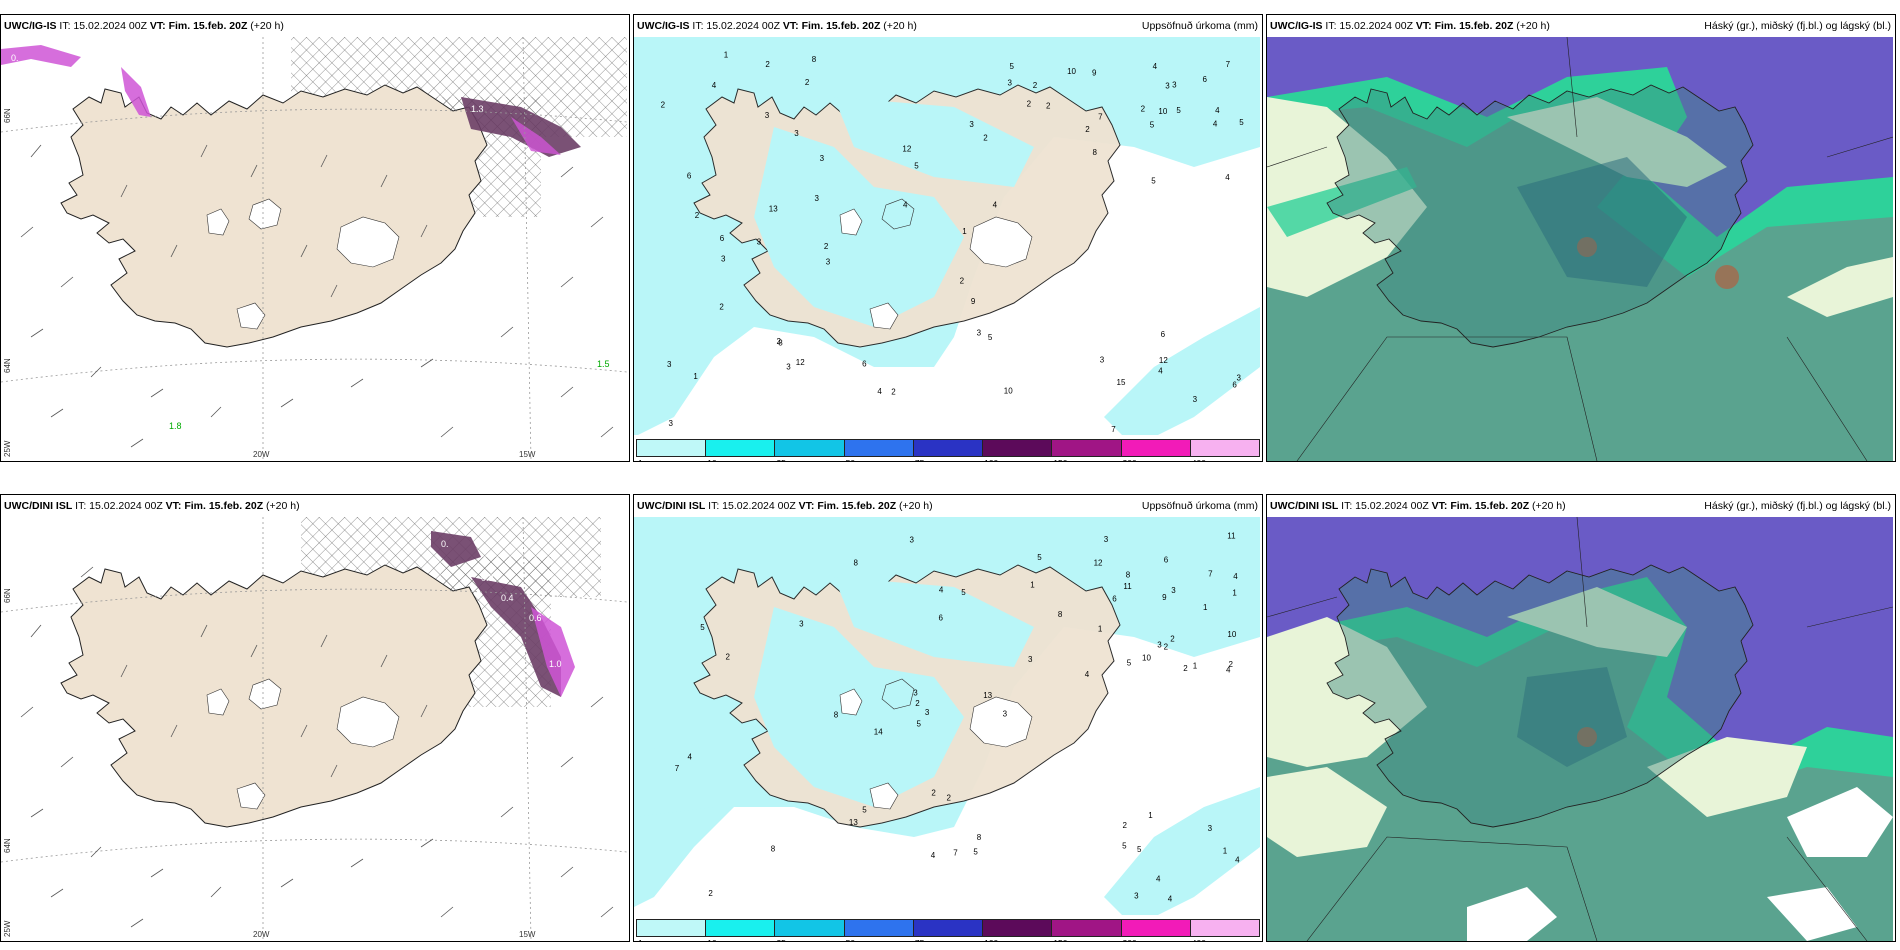 The image size is (1900, 950). What do you see at coordinates (314, 729) in the screenshot?
I see `wind-map: 0. 0.3 0.4 0.6 1.0` at bounding box center [314, 729].